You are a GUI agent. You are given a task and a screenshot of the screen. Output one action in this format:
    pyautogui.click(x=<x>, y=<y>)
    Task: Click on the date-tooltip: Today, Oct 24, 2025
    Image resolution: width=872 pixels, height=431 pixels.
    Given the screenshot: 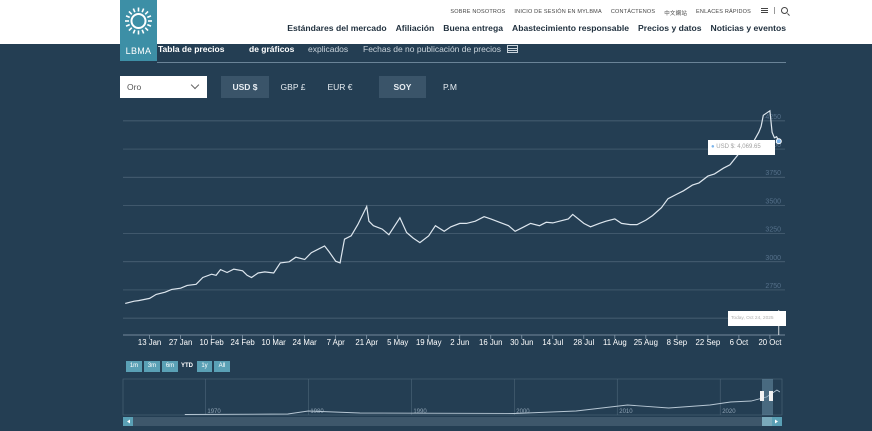 What is the action you would take?
    pyautogui.click(x=757, y=318)
    